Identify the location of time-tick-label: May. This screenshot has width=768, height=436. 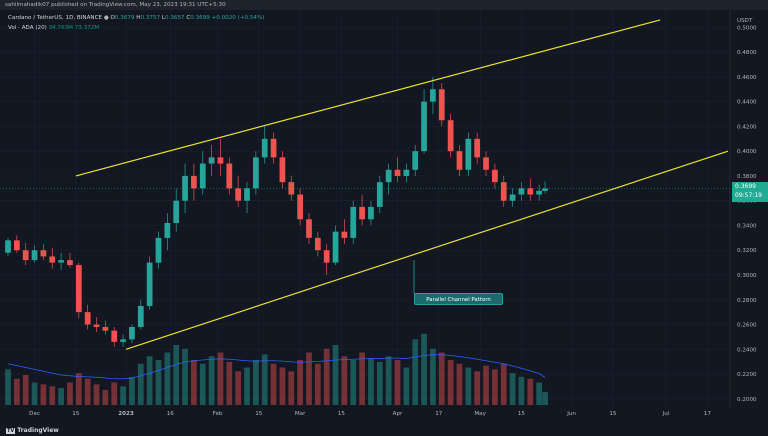
(480, 414).